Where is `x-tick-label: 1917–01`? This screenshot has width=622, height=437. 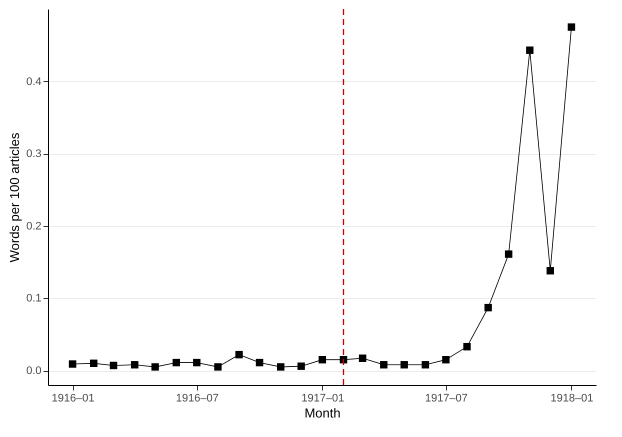 x-tick-label: 1917–01 is located at coordinates (322, 398).